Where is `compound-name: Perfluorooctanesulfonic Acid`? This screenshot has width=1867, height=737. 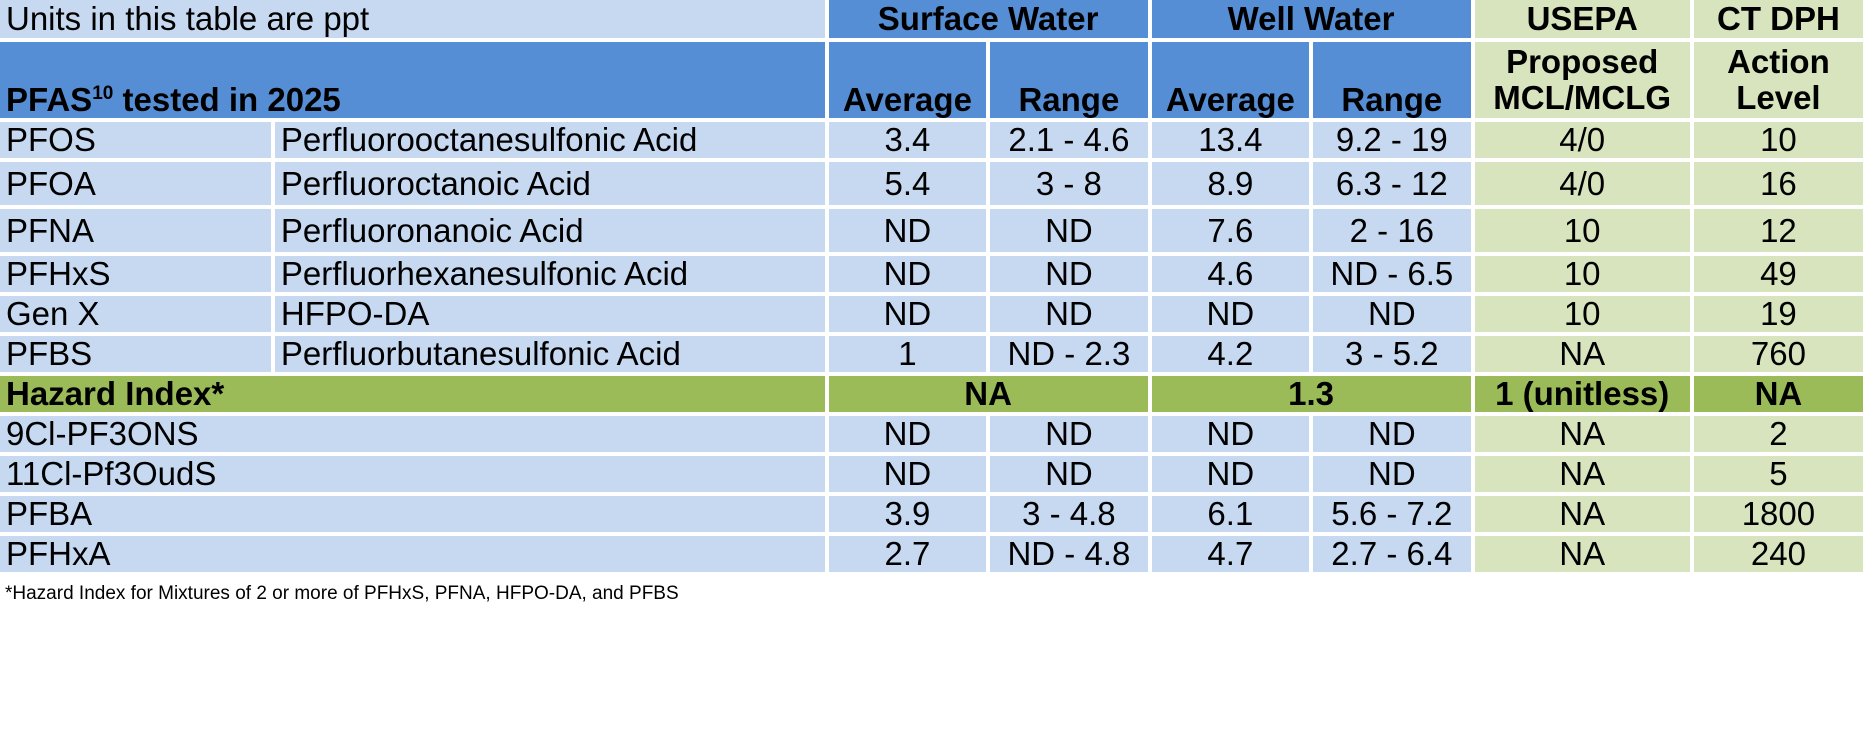
compound-name: Perfluorooctanesulfonic Acid is located at coordinates (549, 140).